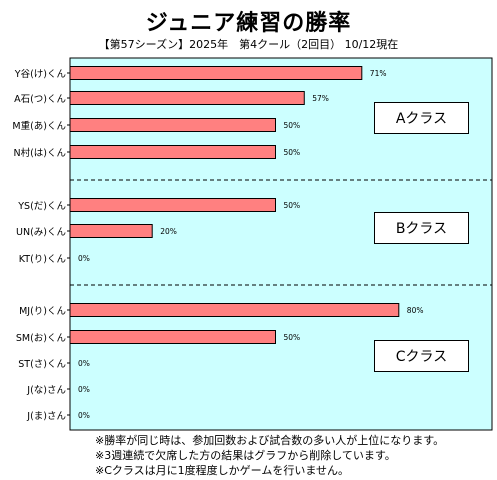  Describe the element at coordinates (40, 99) in the screenshot. I see `category-label: A石(つ)くん` at that location.